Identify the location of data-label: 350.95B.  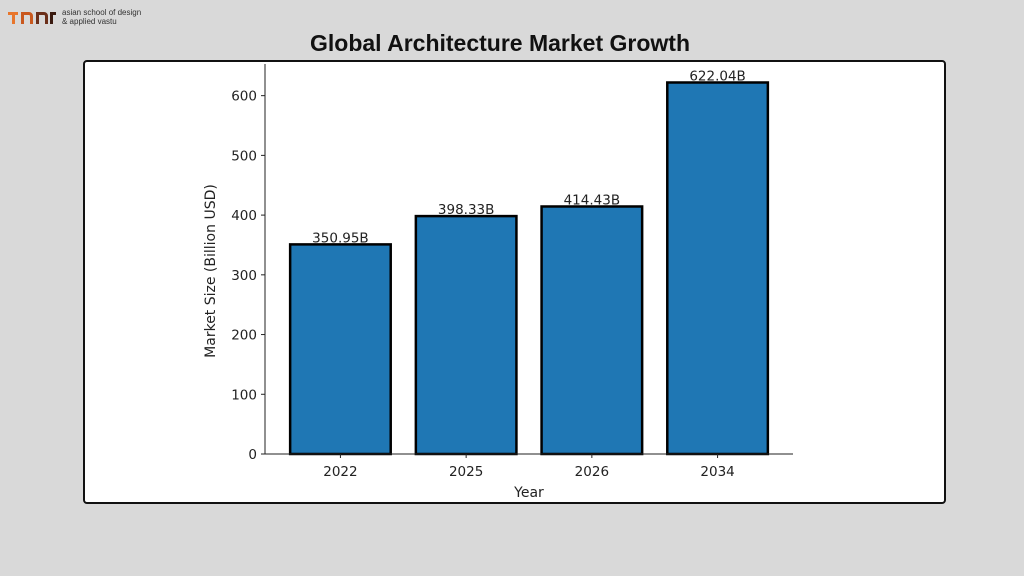
(340, 238).